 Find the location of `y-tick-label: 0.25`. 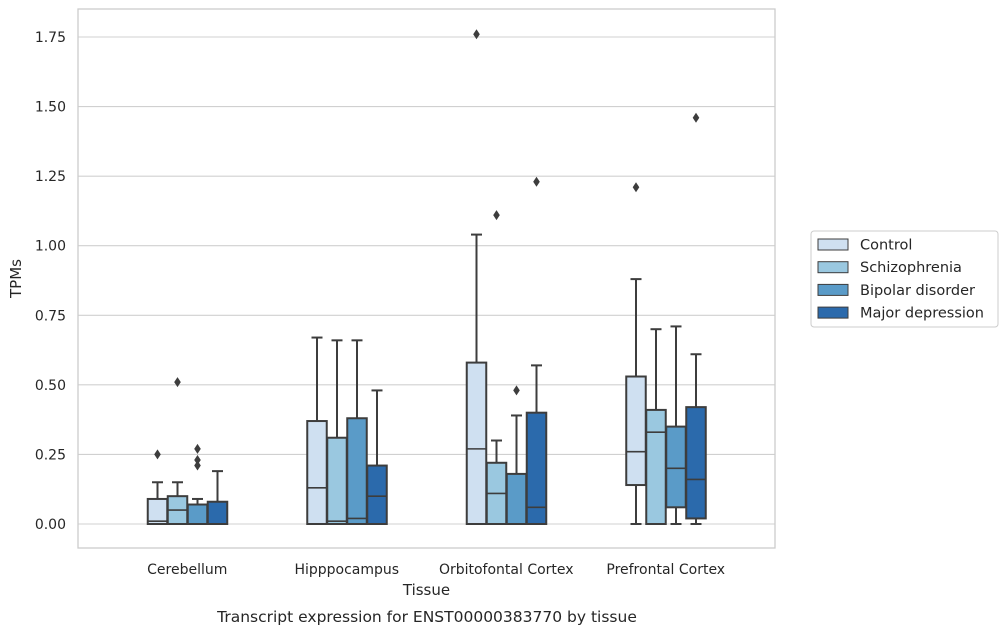

y-tick-label: 0.25 is located at coordinates (50, 455).